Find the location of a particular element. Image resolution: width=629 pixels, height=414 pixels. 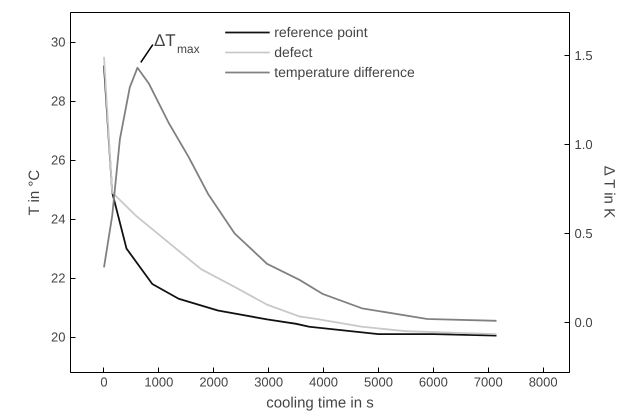

x-tick-label: 8000 is located at coordinates (543, 382).